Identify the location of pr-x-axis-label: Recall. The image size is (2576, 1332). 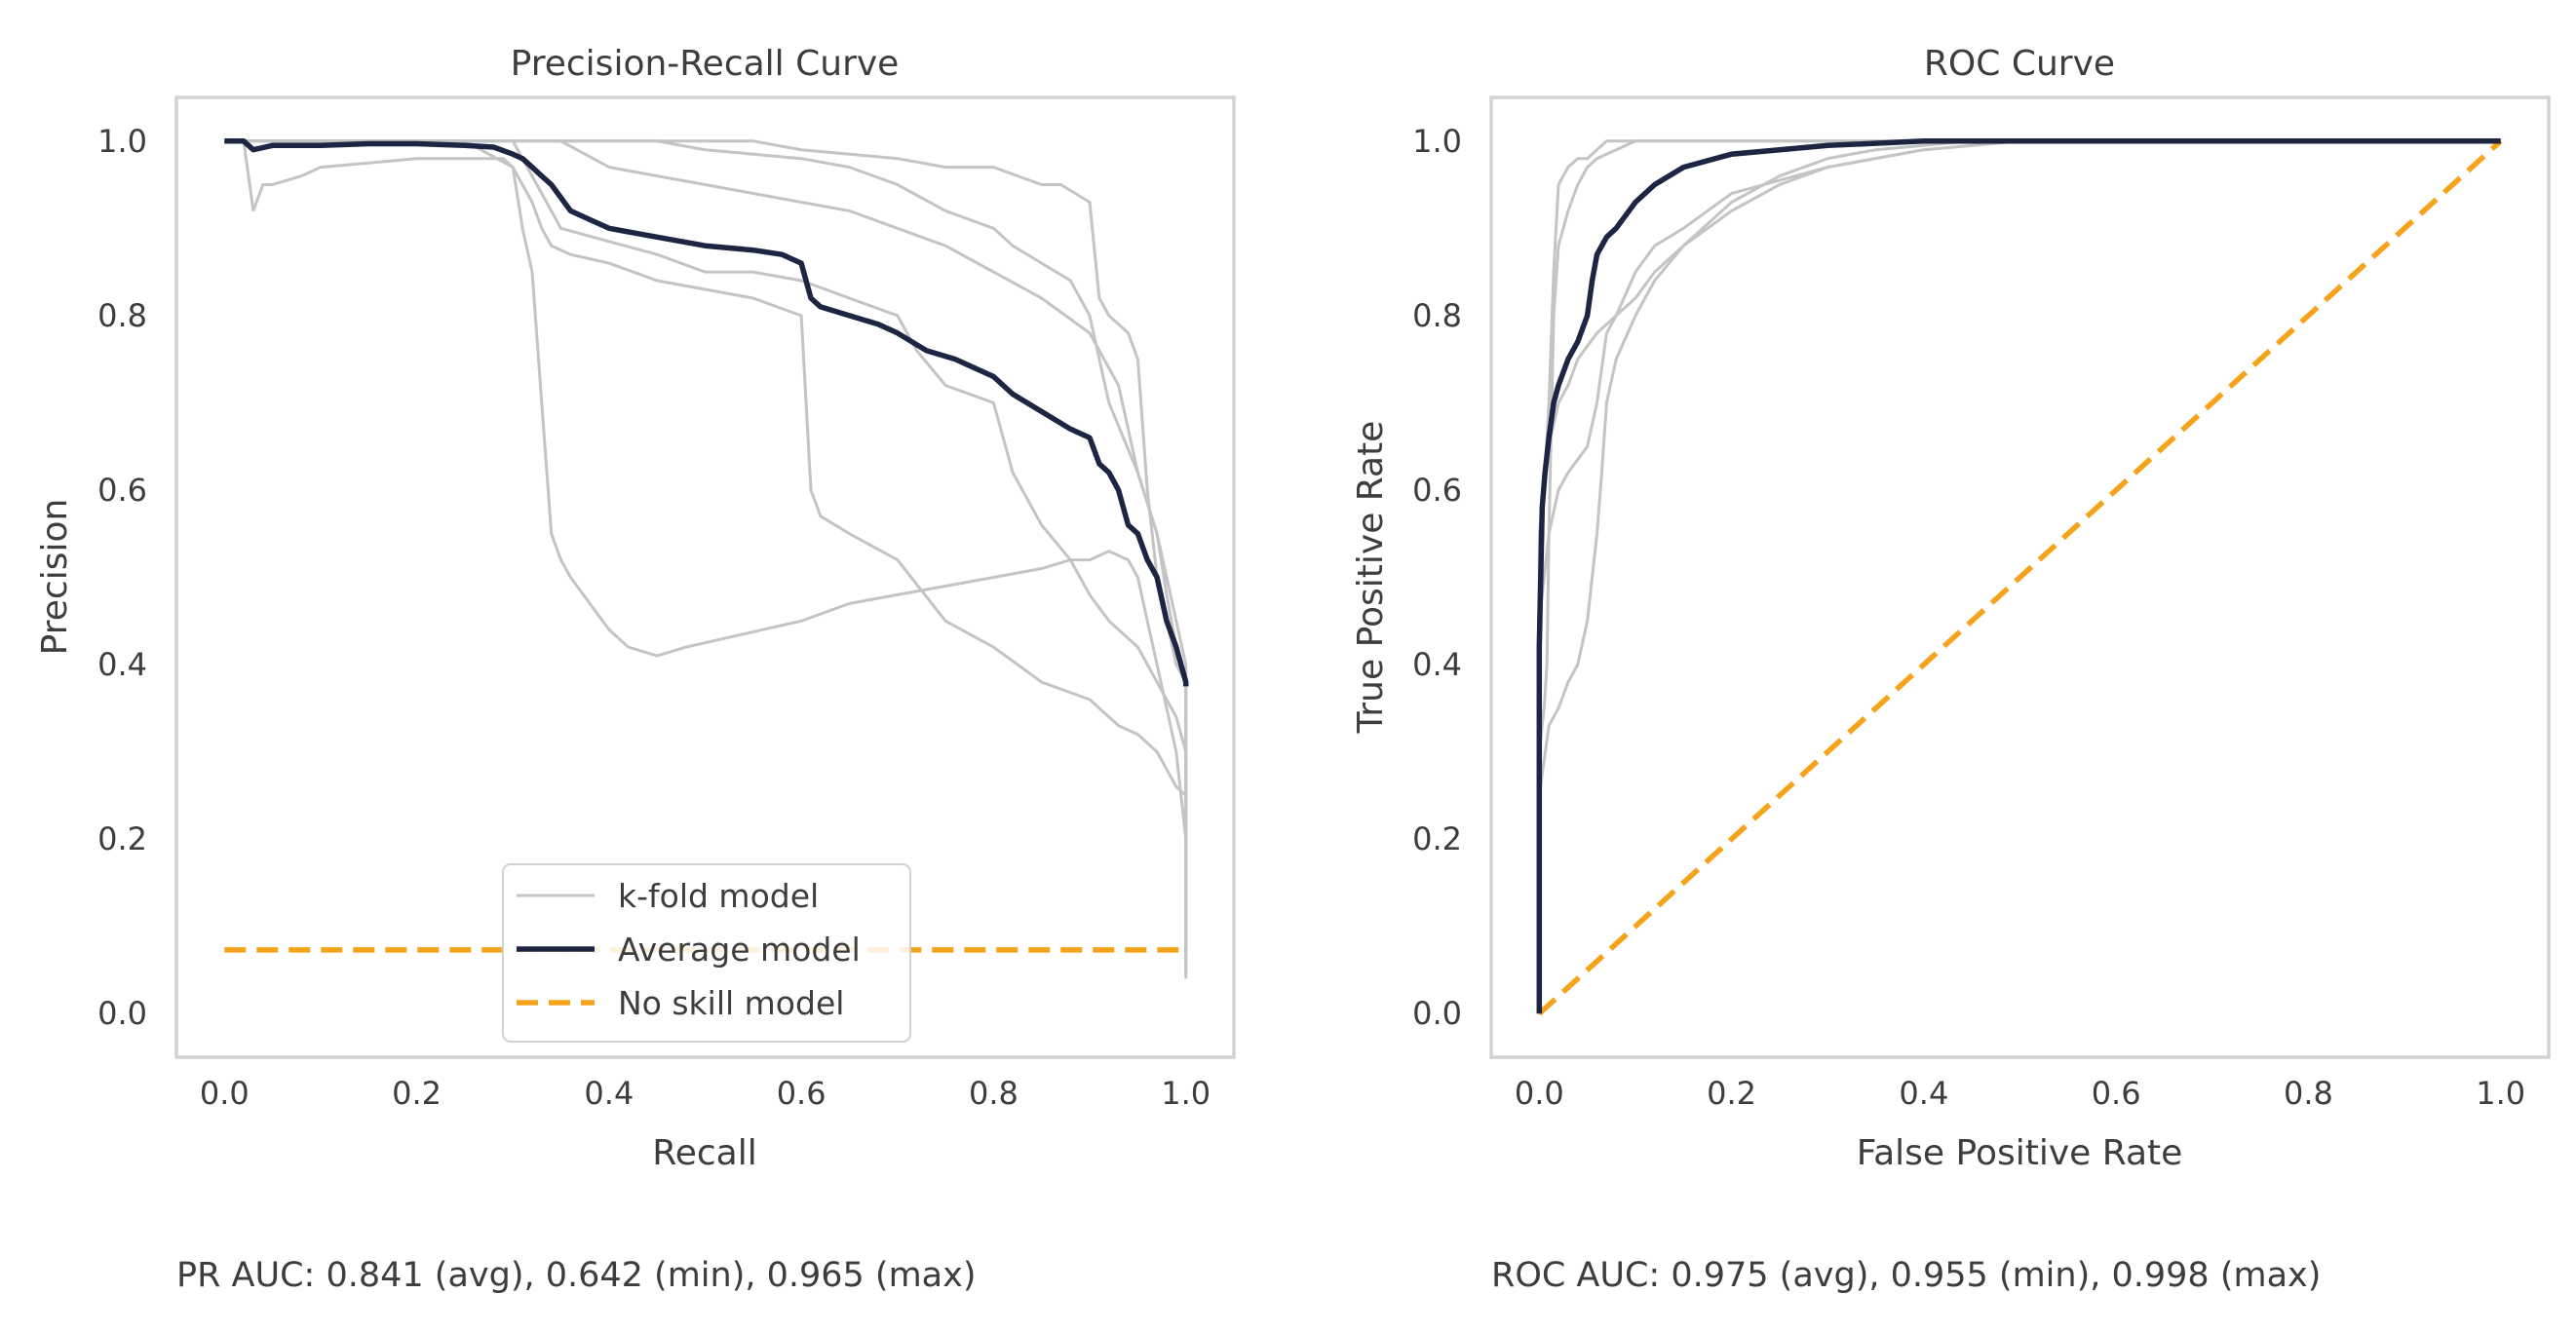
(704, 1153).